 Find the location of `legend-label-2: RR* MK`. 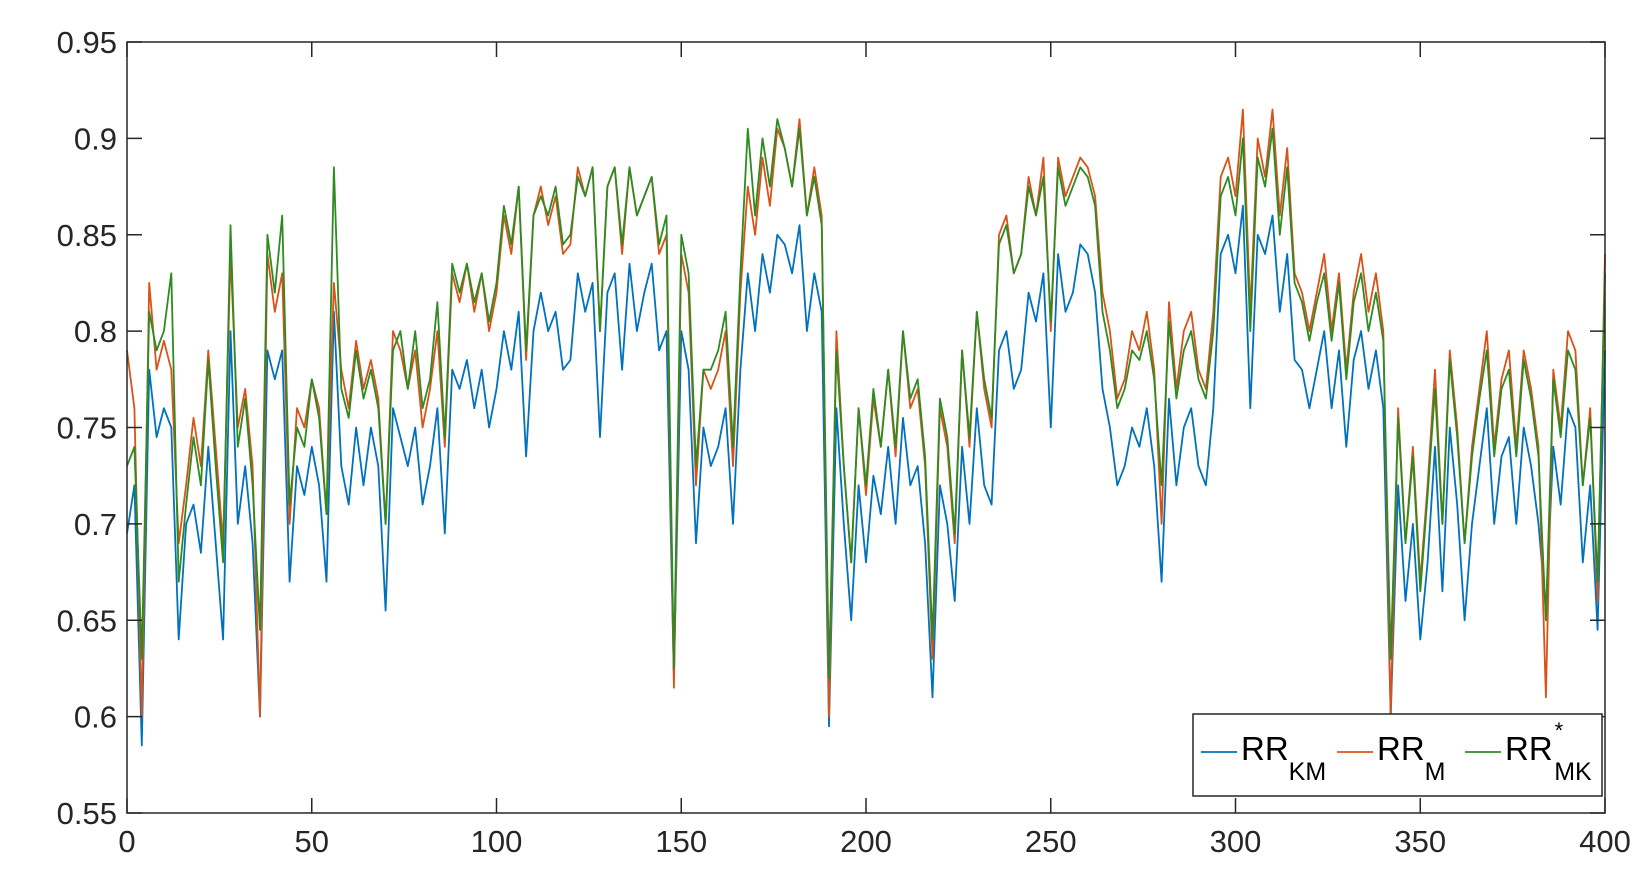

legend-label-2: RR* MK is located at coordinates (1548, 752).